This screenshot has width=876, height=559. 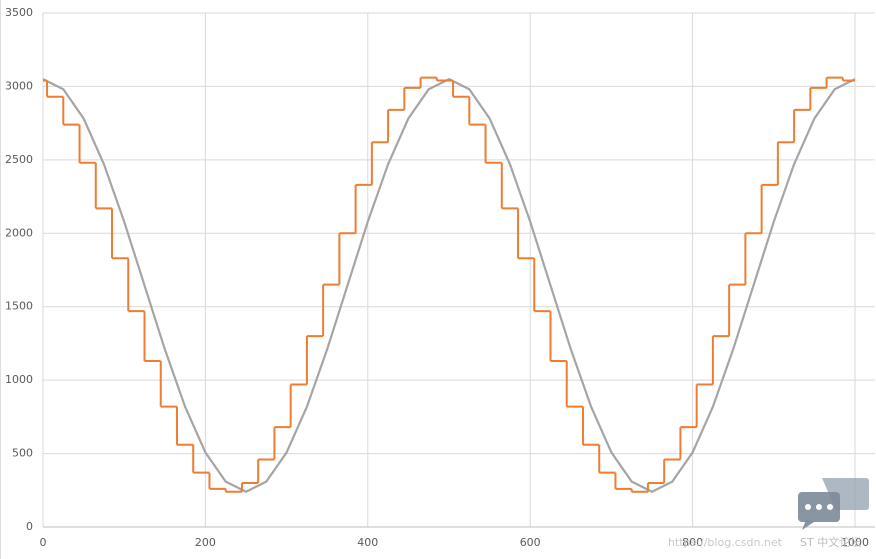 What do you see at coordinates (19, 232) in the screenshot?
I see `y-tick-label: 2000` at bounding box center [19, 232].